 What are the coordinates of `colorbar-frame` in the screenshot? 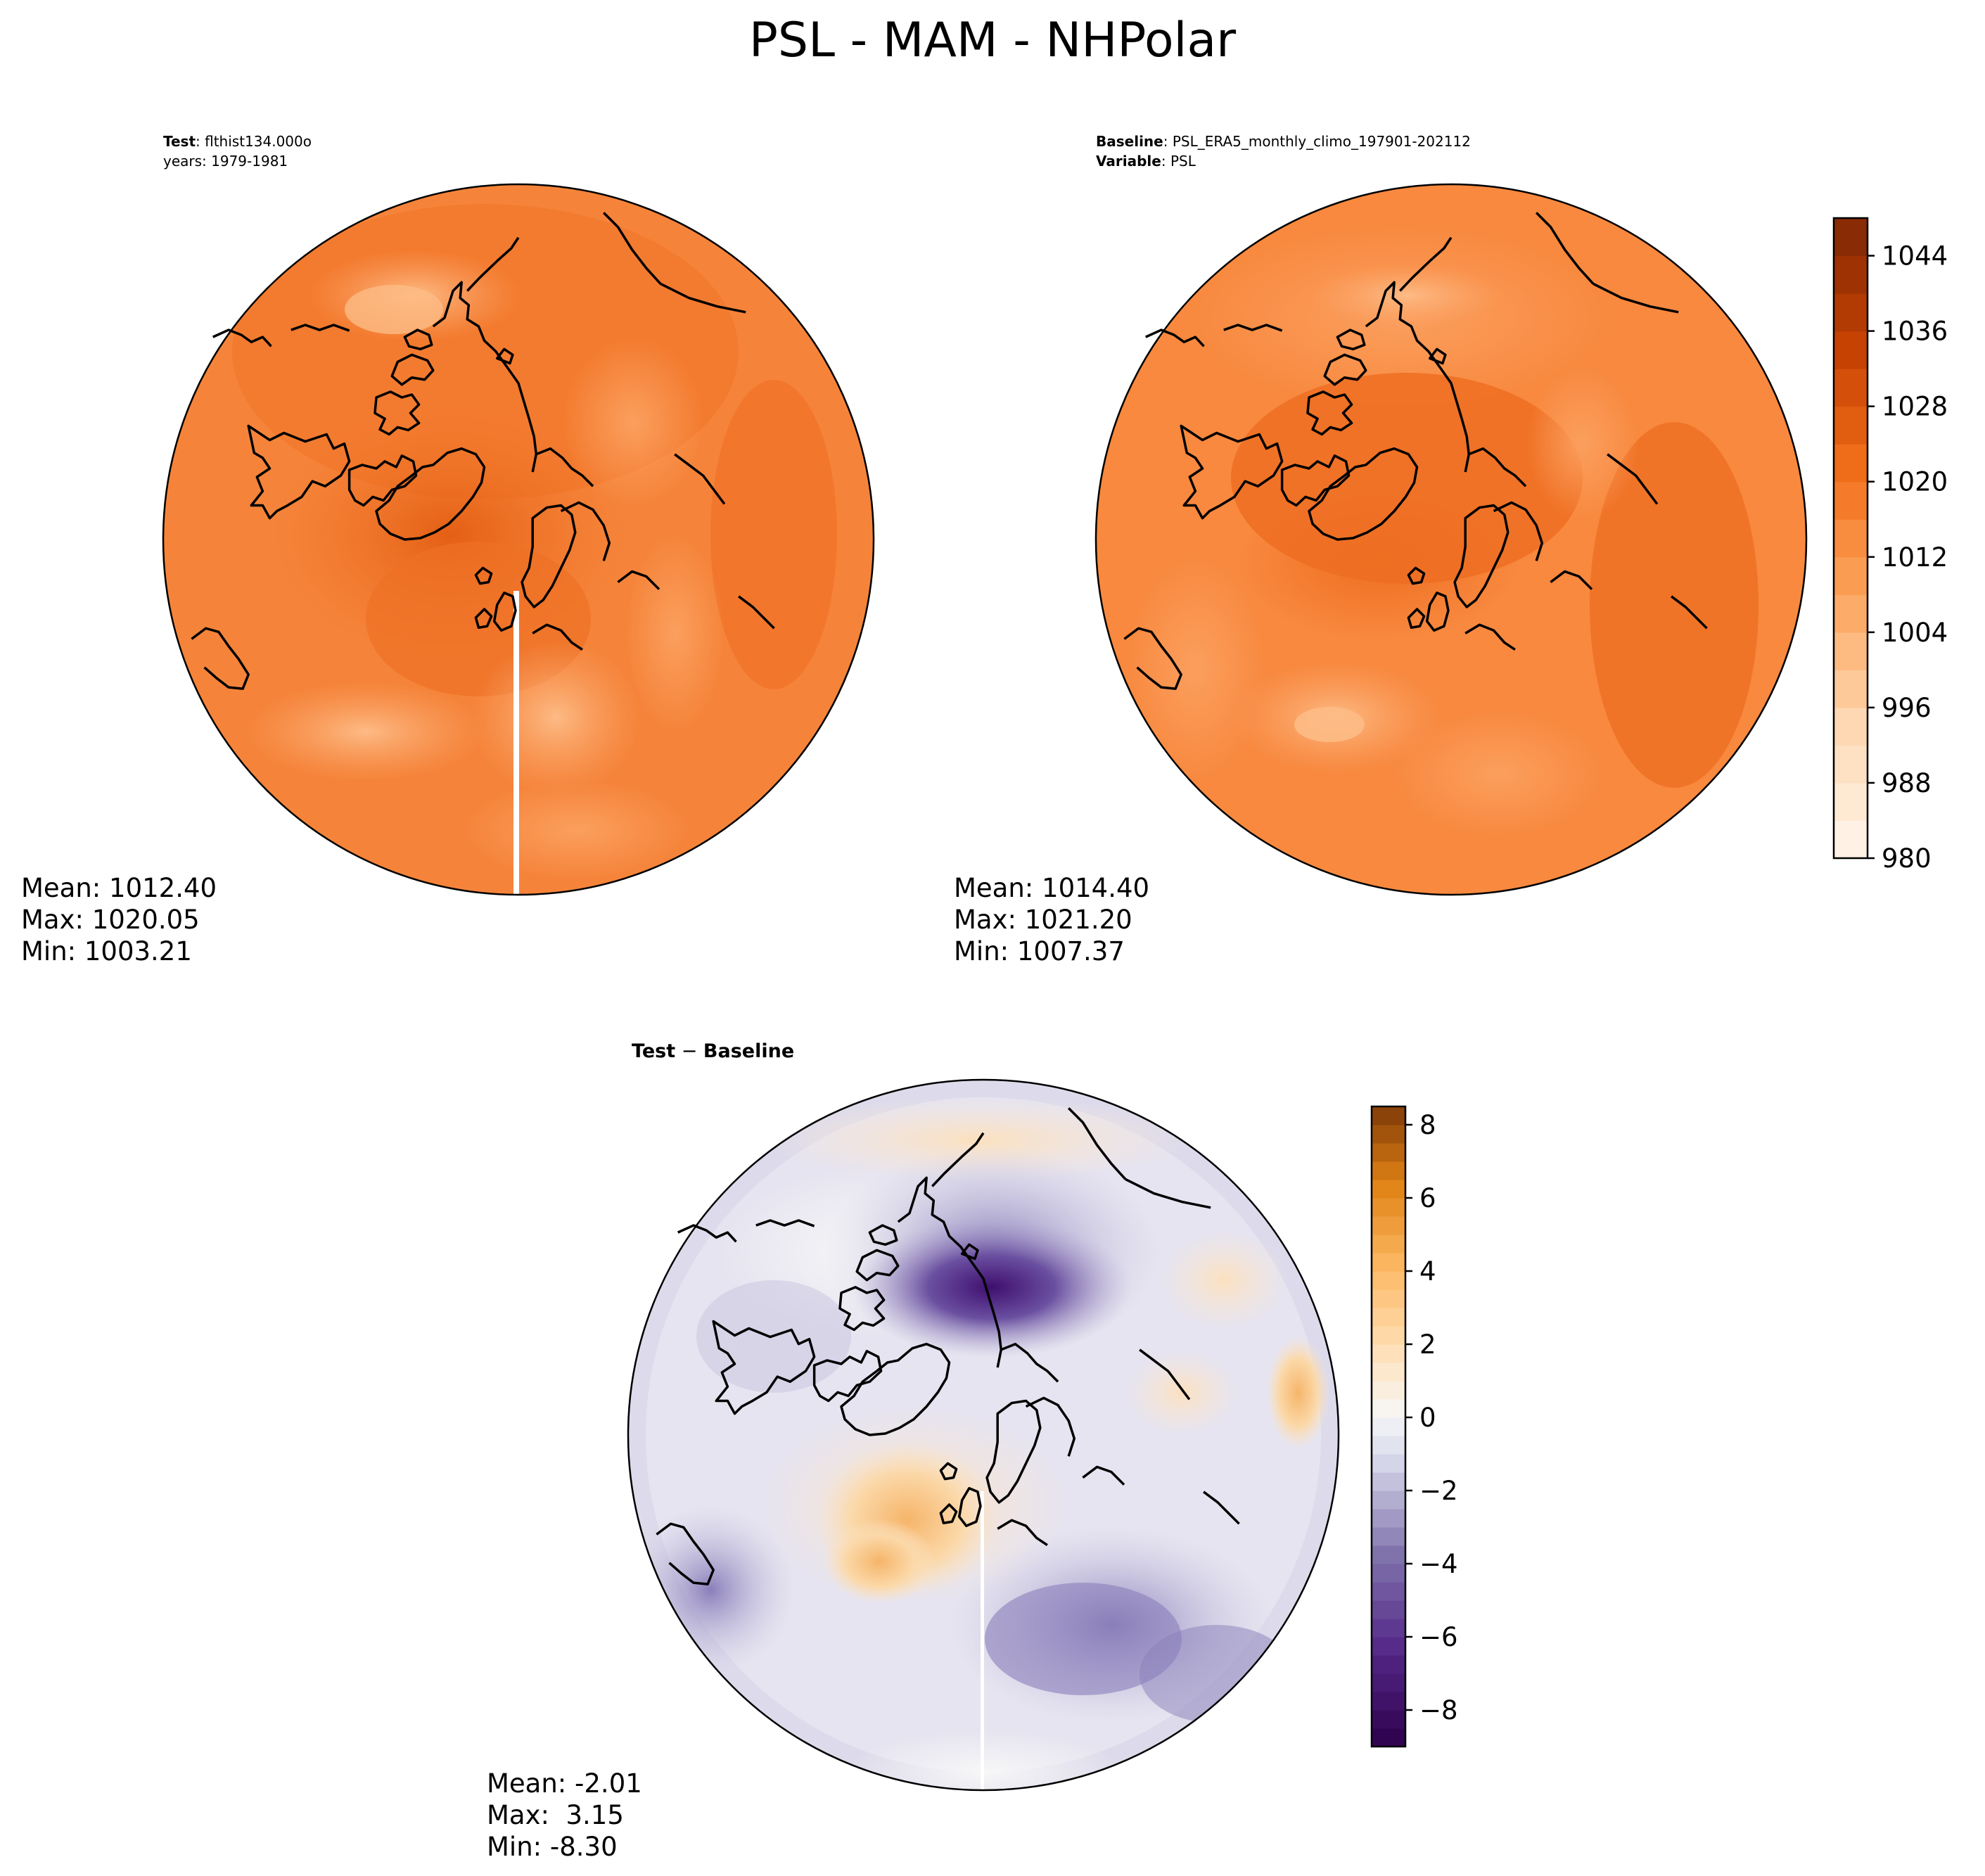 It's located at (1850, 538).